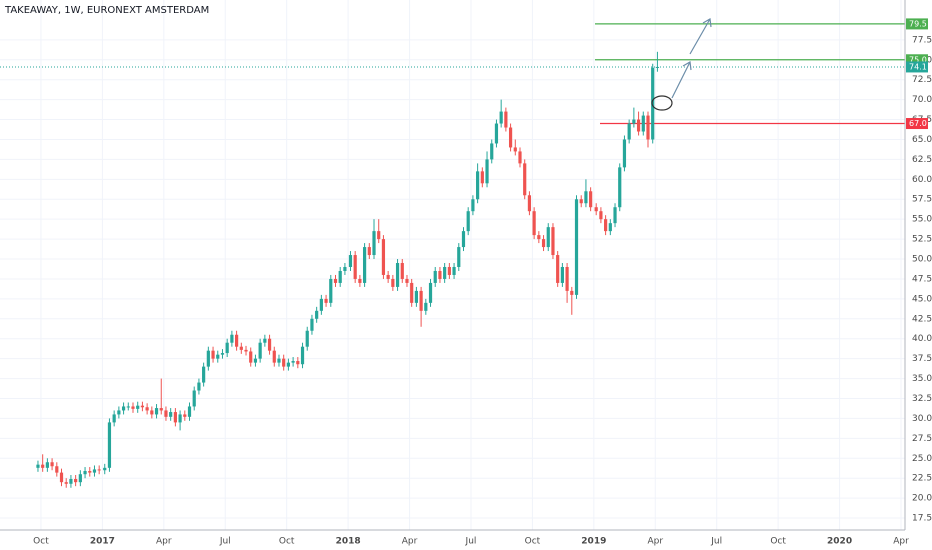  Describe the element at coordinates (922, 100) in the screenshot. I see `y-tick-label: 70.0` at that location.